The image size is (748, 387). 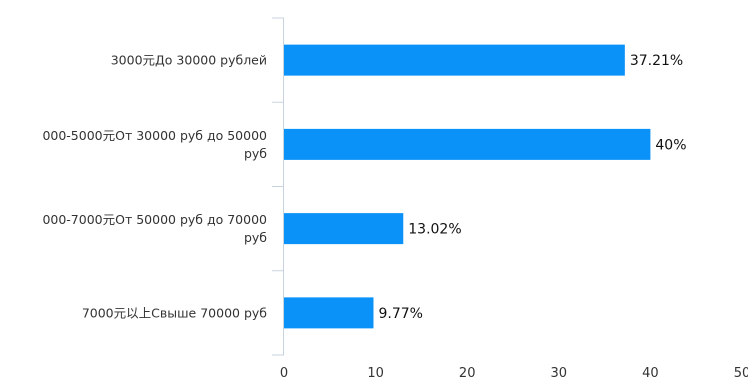 What do you see at coordinates (656, 61) in the screenshot?
I see `data-label: 37.21%` at bounding box center [656, 61].